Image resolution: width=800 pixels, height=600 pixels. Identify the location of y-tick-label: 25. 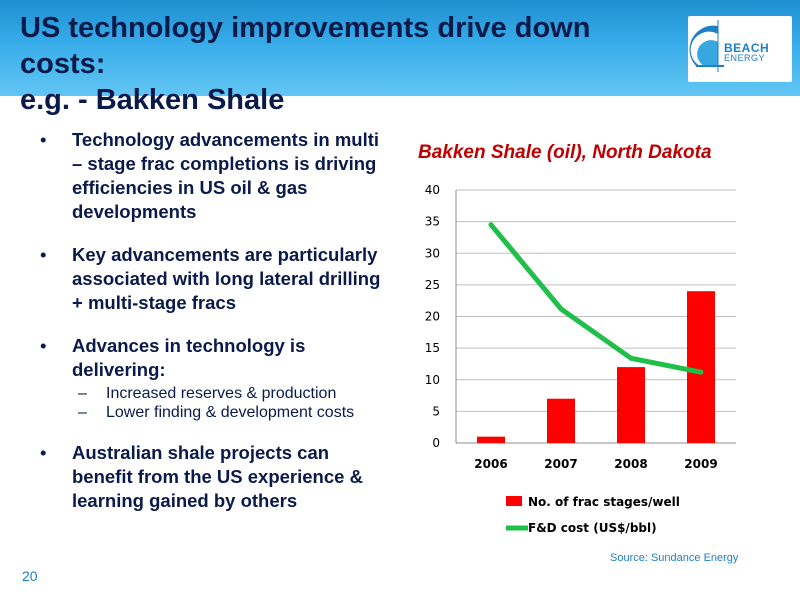
(432, 285).